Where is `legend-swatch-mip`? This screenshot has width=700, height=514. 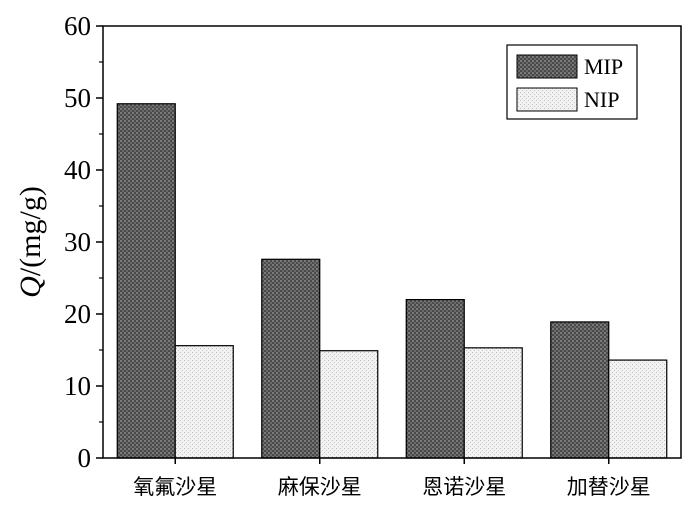 legend-swatch-mip is located at coordinates (547, 66).